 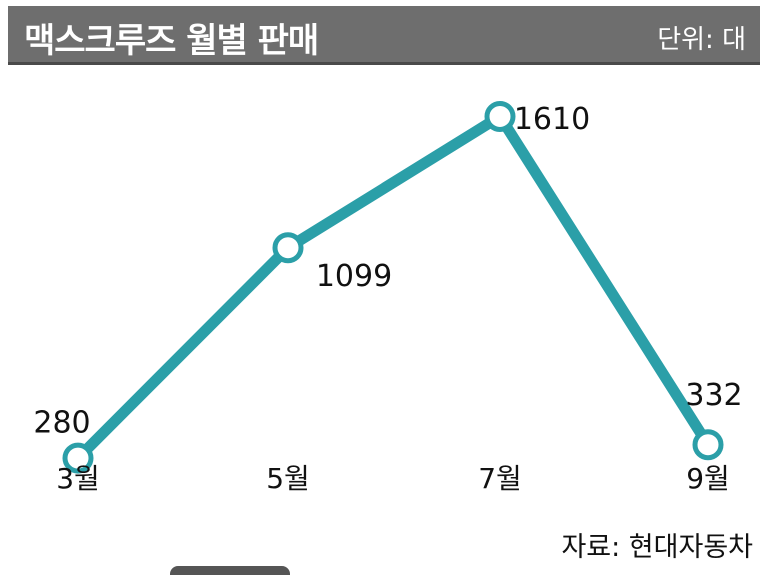 What do you see at coordinates (230, 570) in the screenshot?
I see `bottom-decoration` at bounding box center [230, 570].